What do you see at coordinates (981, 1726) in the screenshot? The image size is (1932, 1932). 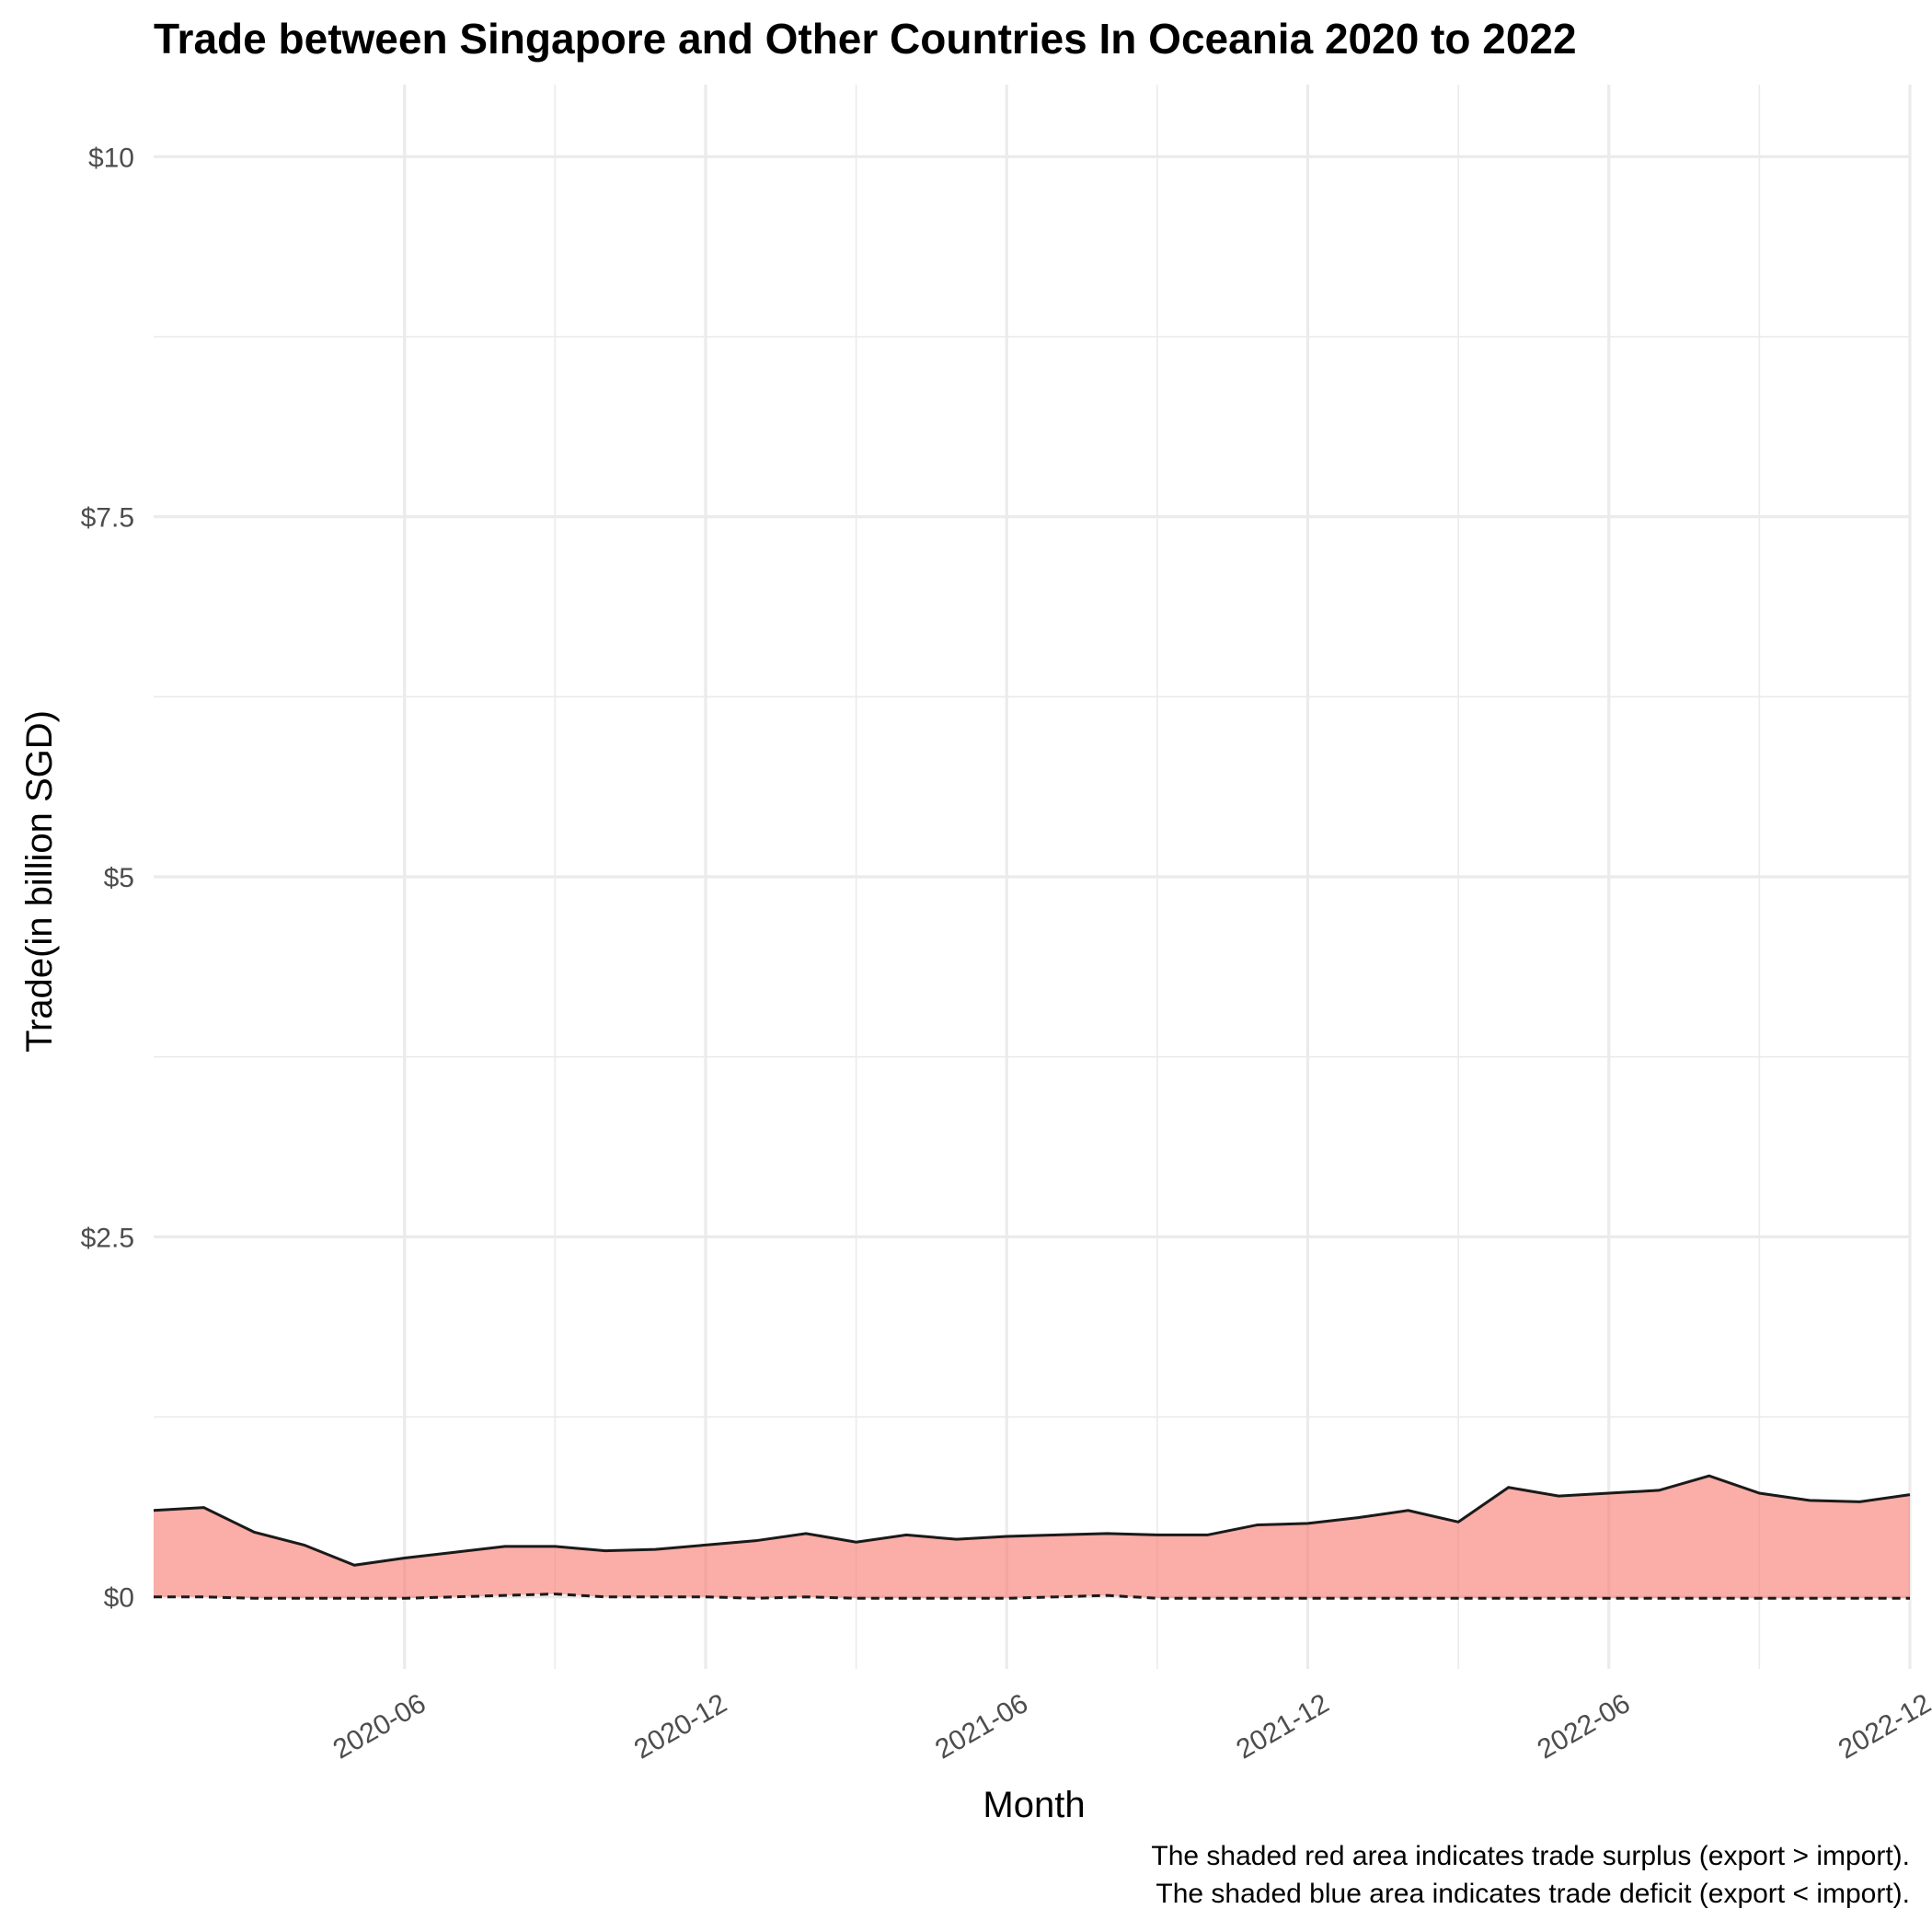 I see `x-tick-label: 2021-06` at bounding box center [981, 1726].